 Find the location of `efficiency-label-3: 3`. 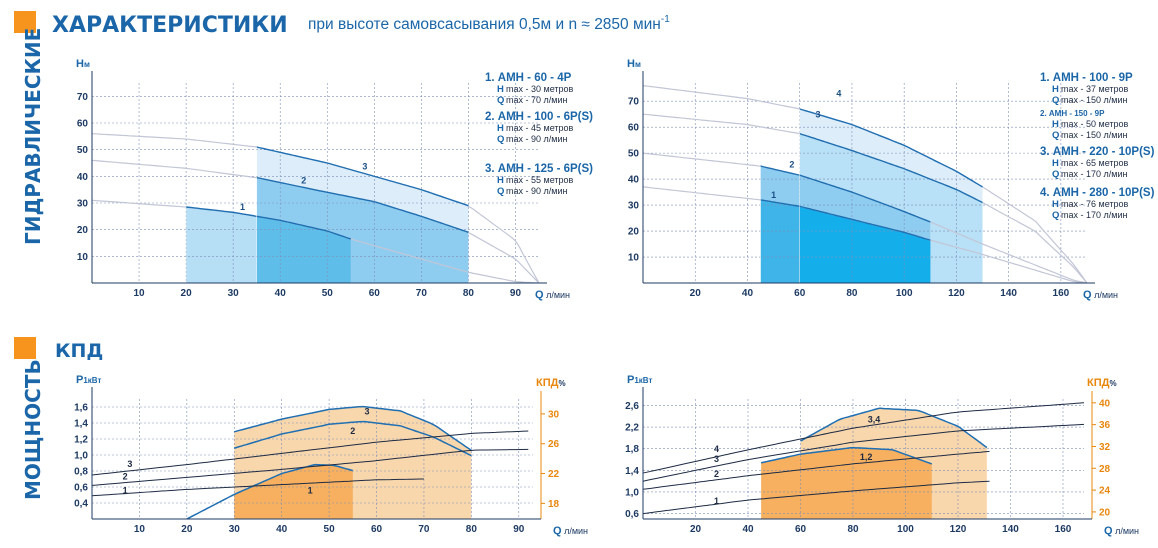

efficiency-label-3: 3 is located at coordinates (367, 412).